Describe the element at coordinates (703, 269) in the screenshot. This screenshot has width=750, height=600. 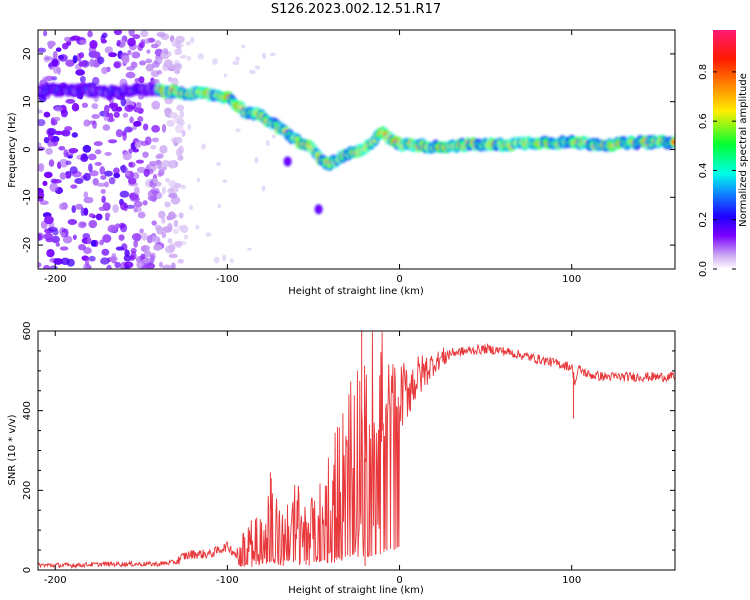
I see `colorbar-tick-label: 0.0` at that location.